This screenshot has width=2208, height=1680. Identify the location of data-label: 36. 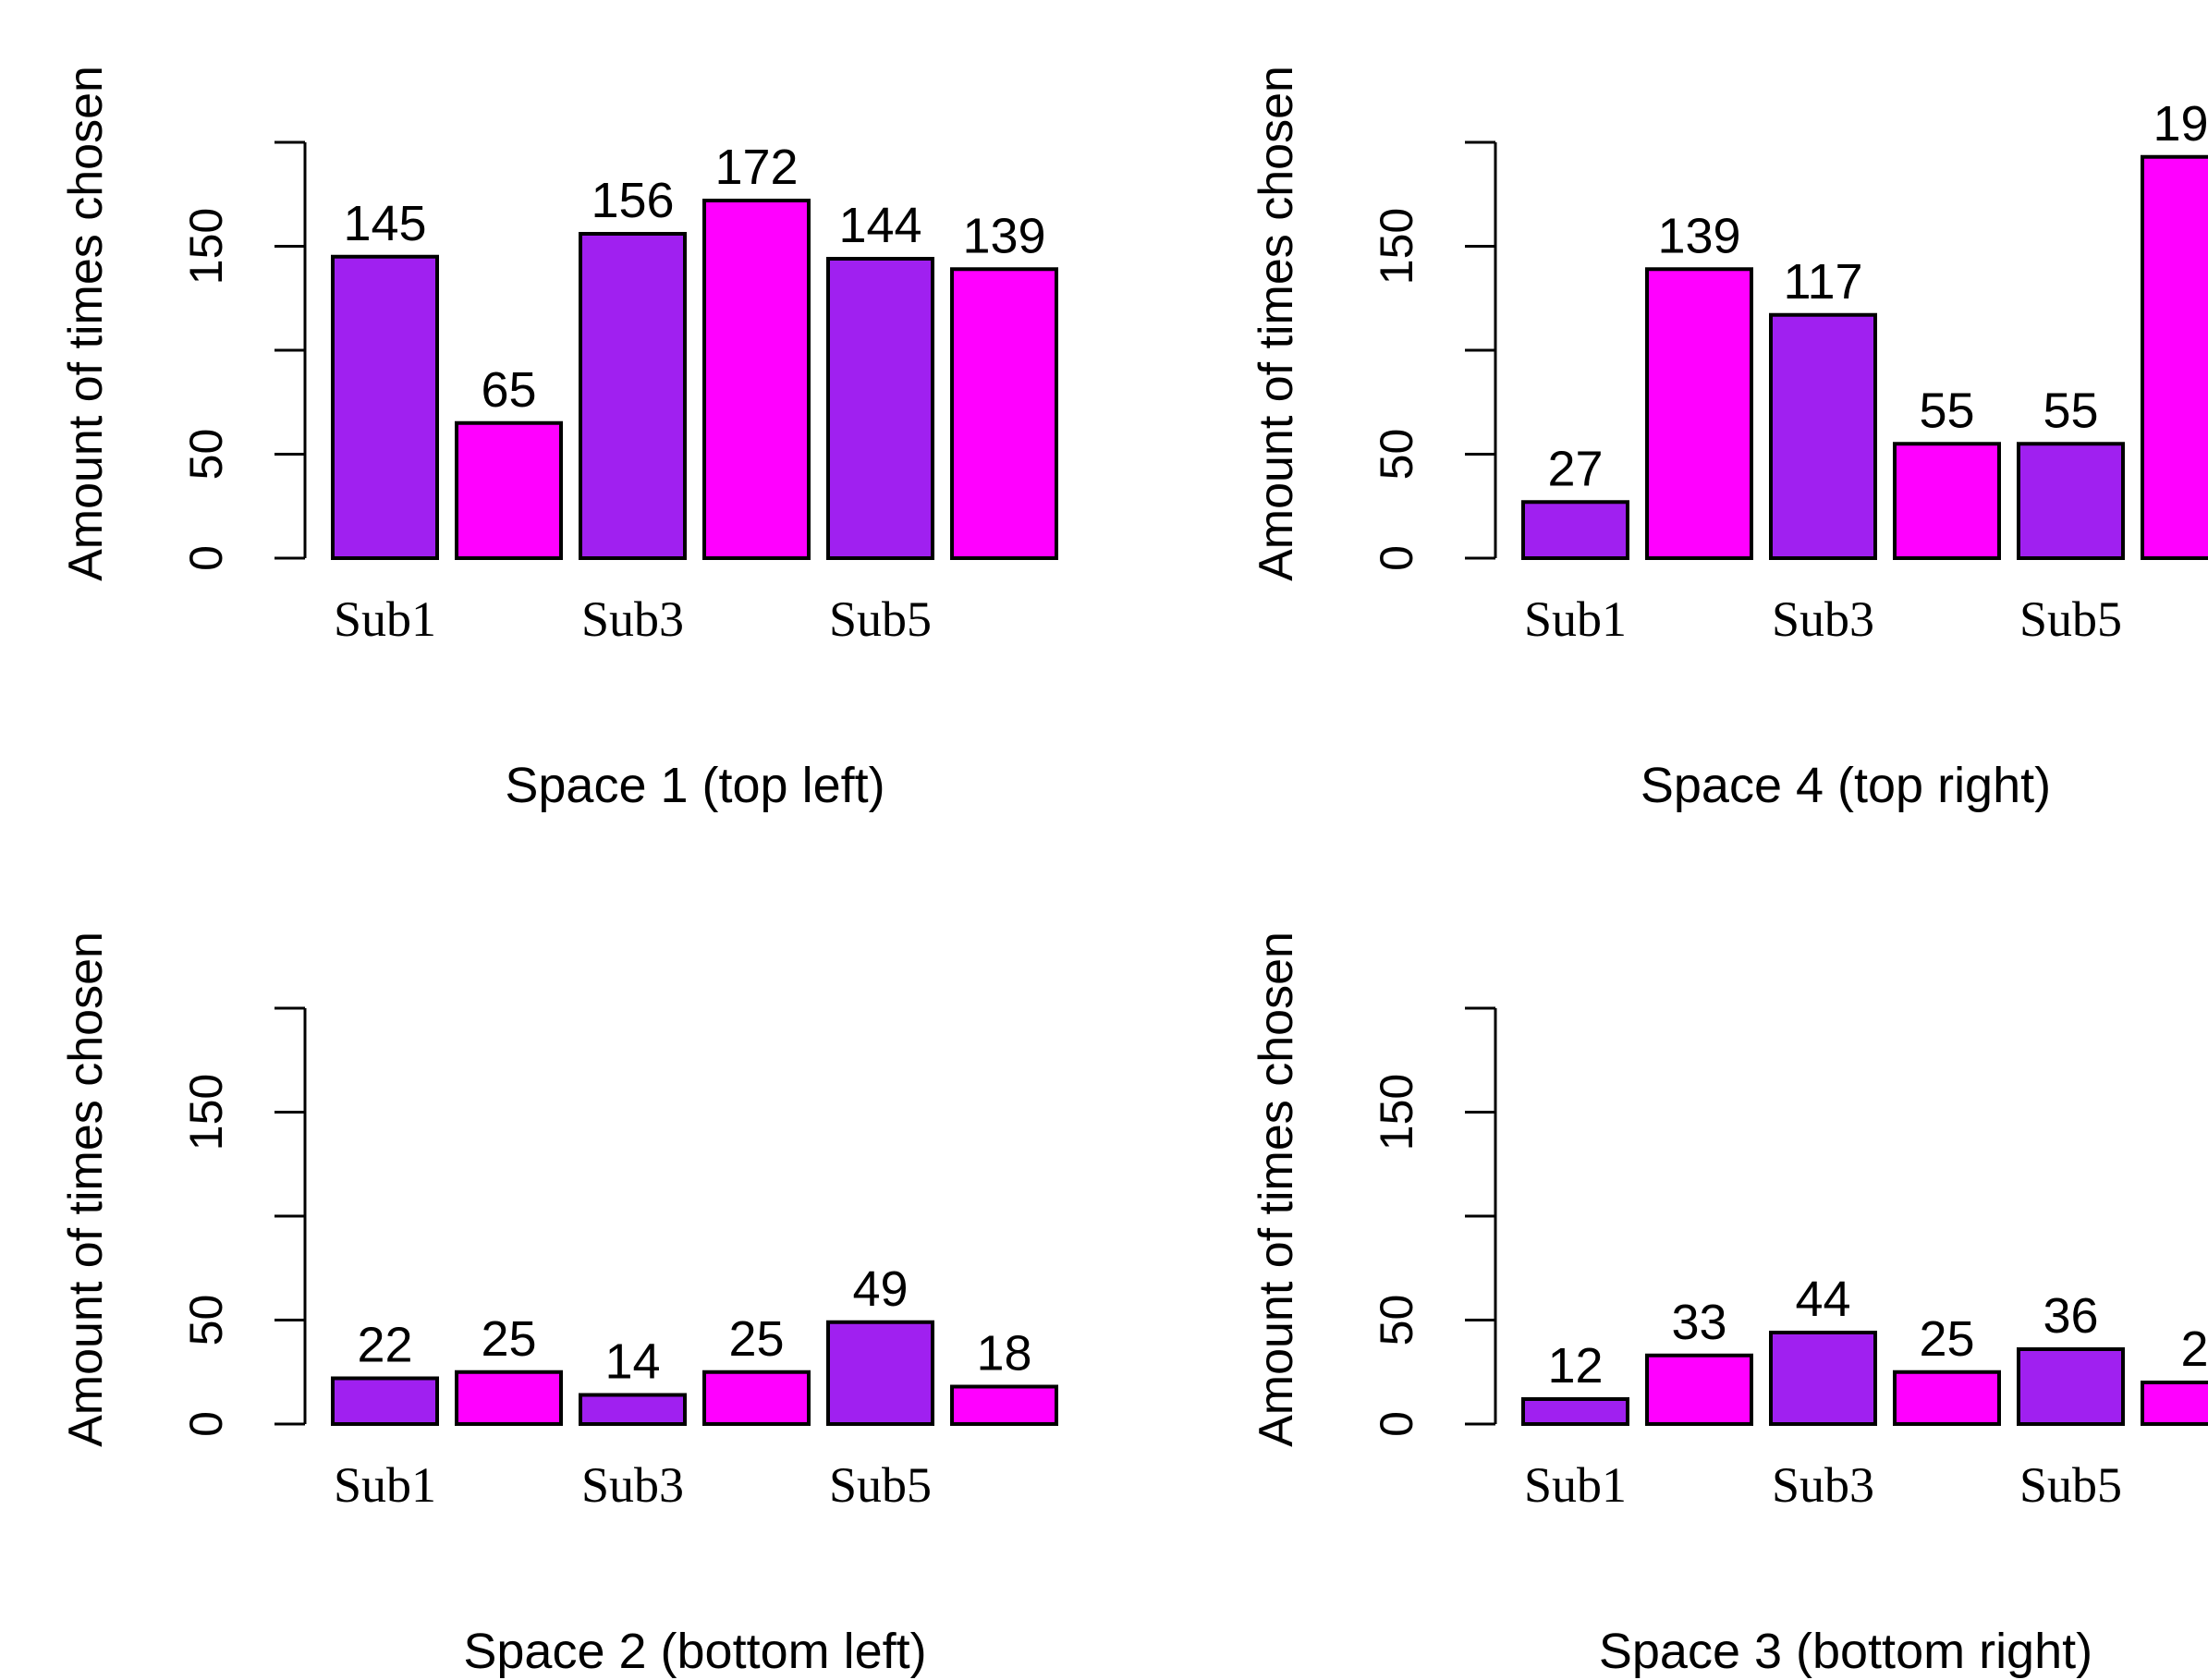
(2070, 1316).